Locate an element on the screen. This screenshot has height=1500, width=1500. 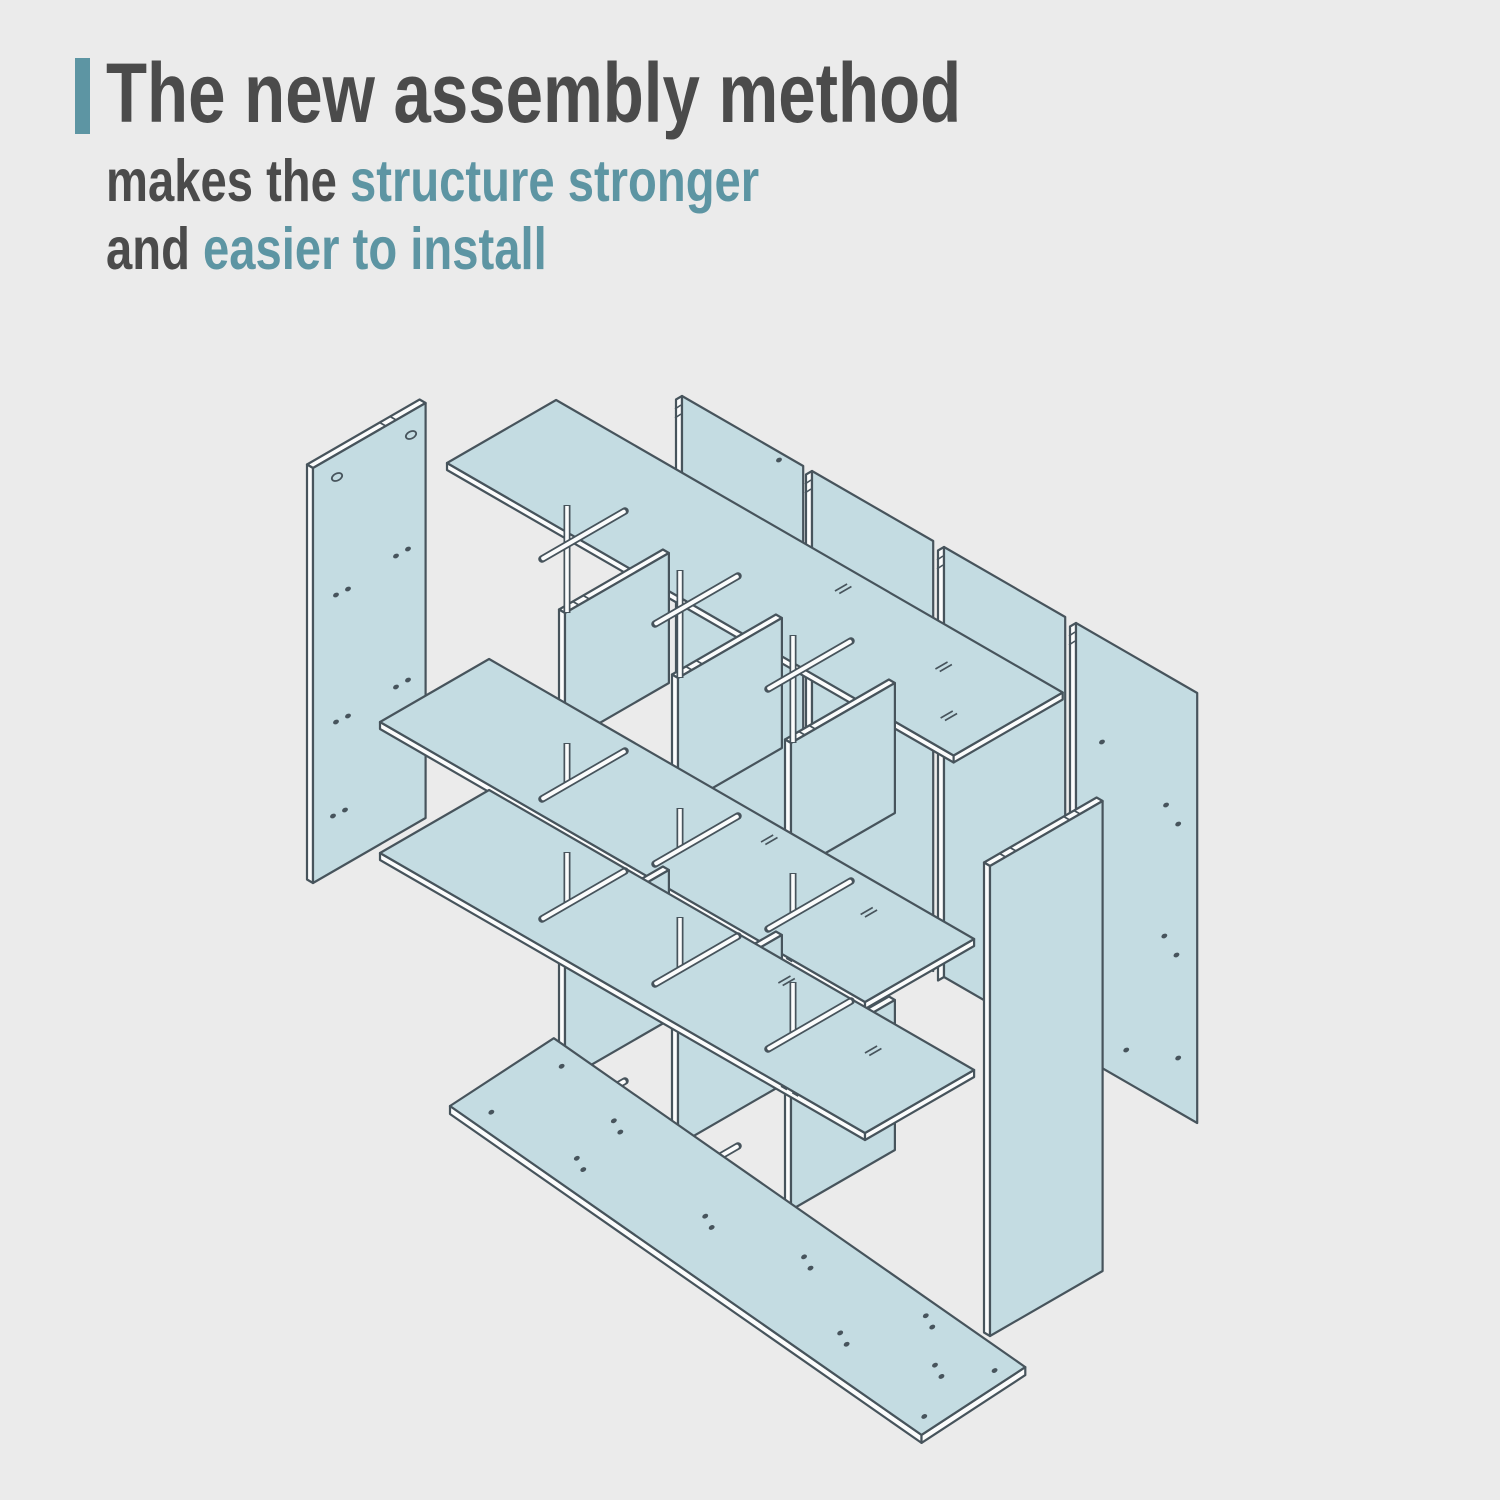
headline-line-2: makes the structure stronger is located at coordinates (533, 181).